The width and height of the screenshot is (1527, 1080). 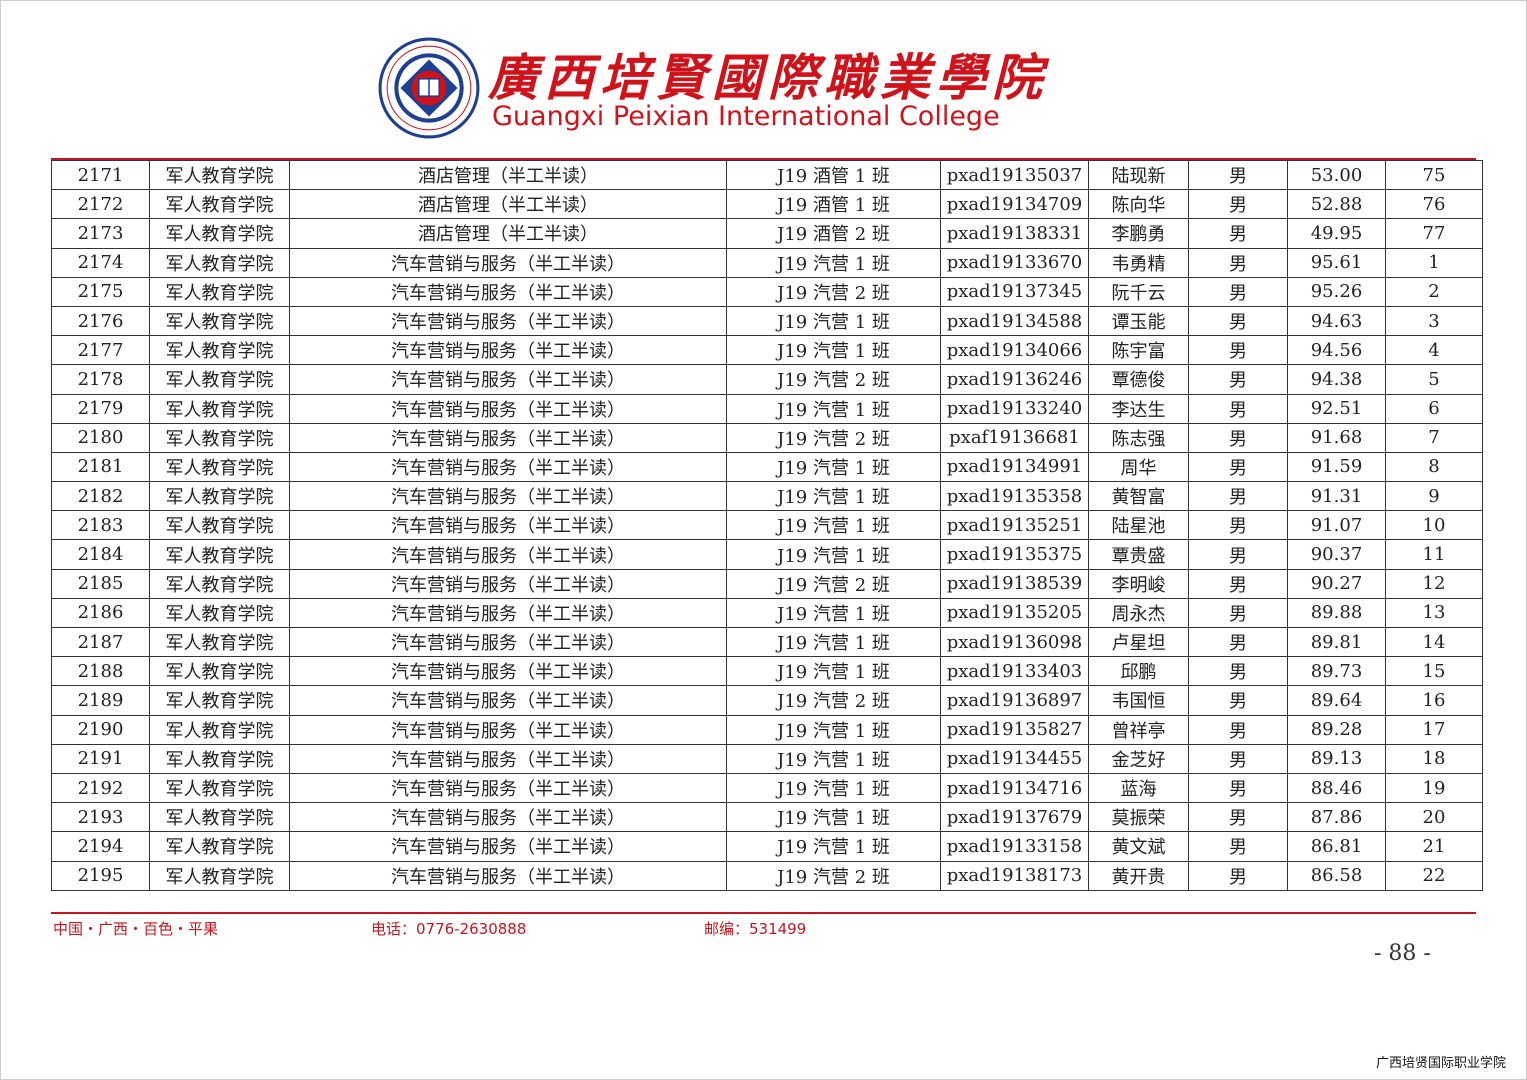 I want to click on row-number-cell: 2175, so click(x=100, y=291).